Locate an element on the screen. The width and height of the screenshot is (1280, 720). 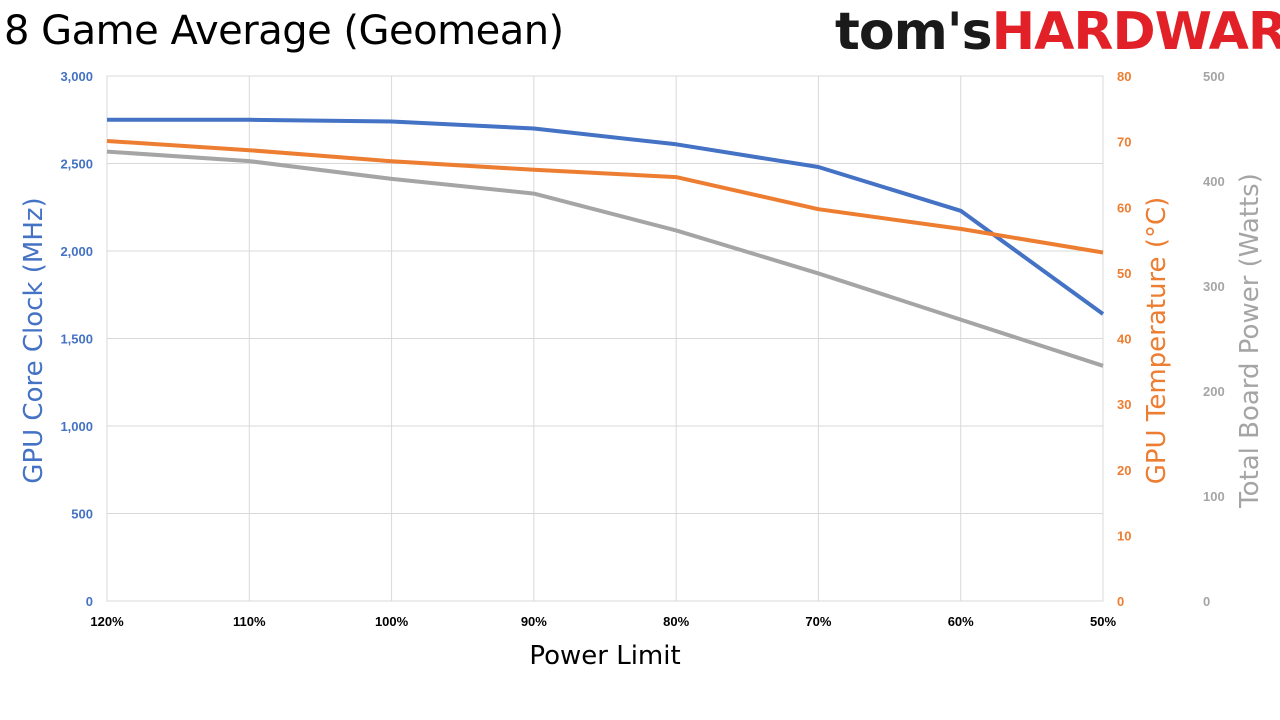
x-tick-label: 50% is located at coordinates (1103, 621).